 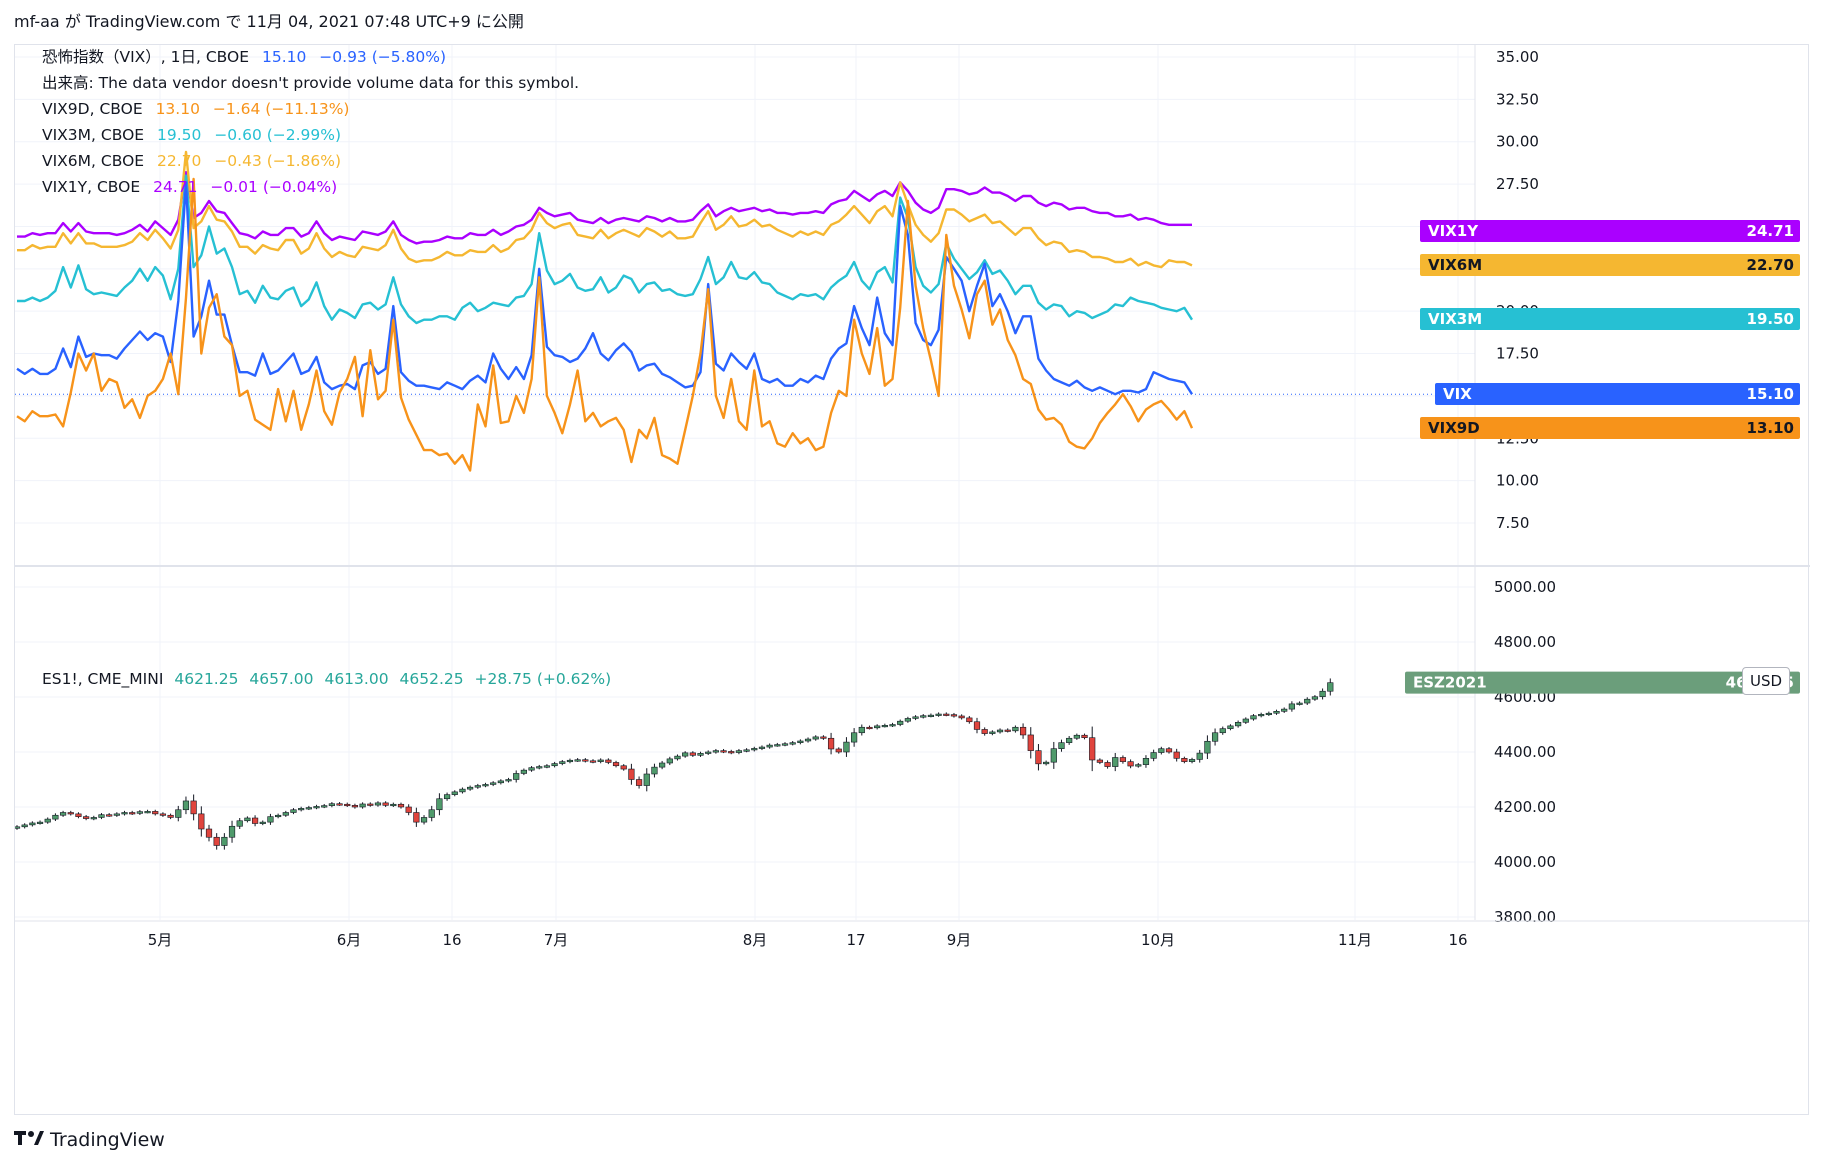 I want to click on price-label-bg-vix, so click(x=1617, y=394).